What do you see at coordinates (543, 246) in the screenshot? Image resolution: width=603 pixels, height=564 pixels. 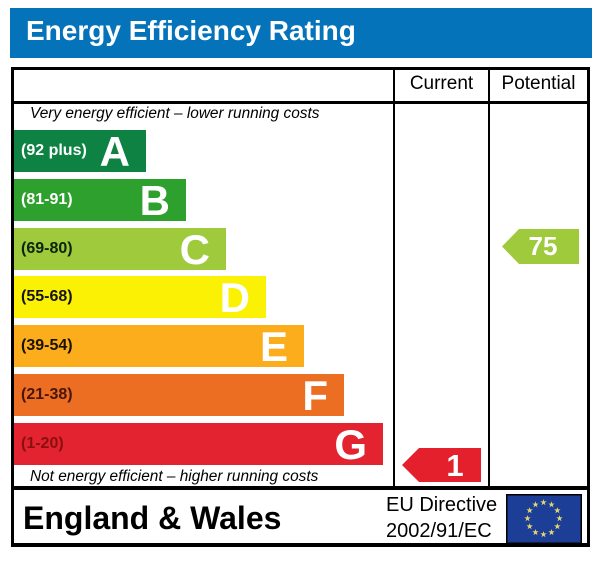 I see `svg-text: 75` at bounding box center [543, 246].